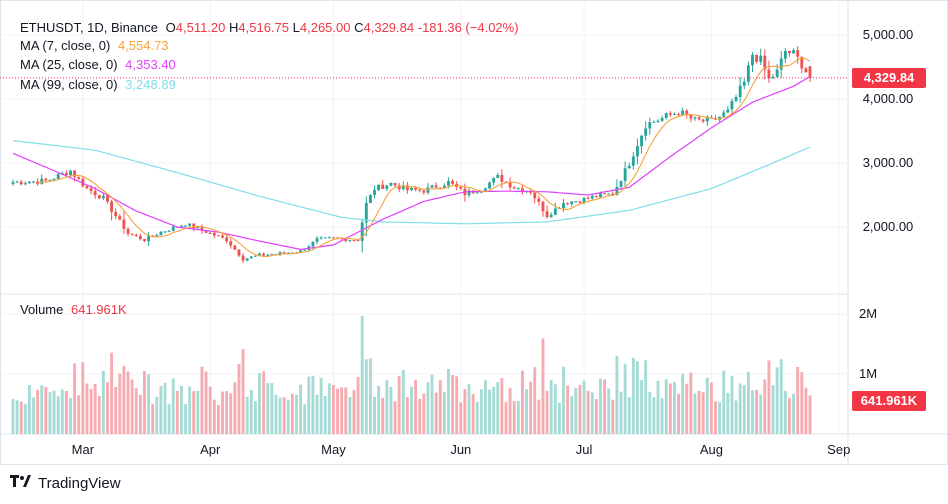  What do you see at coordinates (65, 483) in the screenshot?
I see `footer-brand: TradingView` at bounding box center [65, 483].